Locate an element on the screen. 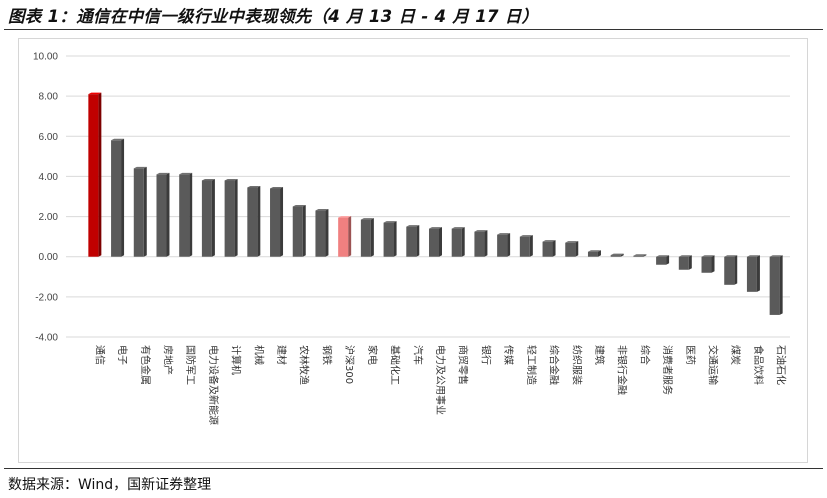 This screenshot has width=827, height=498. category-label: 家电 is located at coordinates (372, 355).